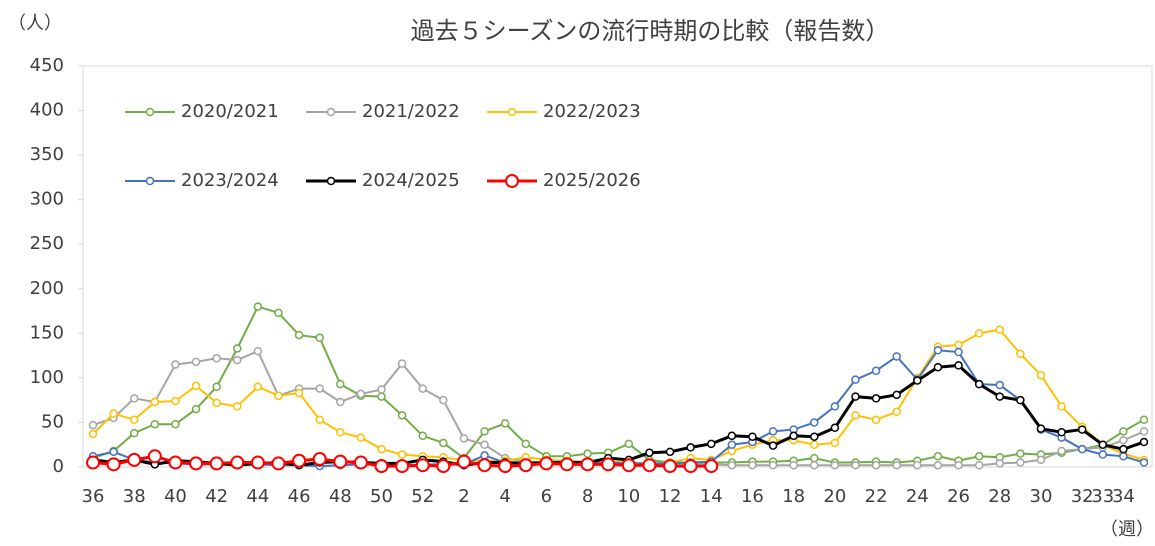 This screenshot has width=1155, height=546. I want to click on x-tick-label: 4, so click(504, 496).